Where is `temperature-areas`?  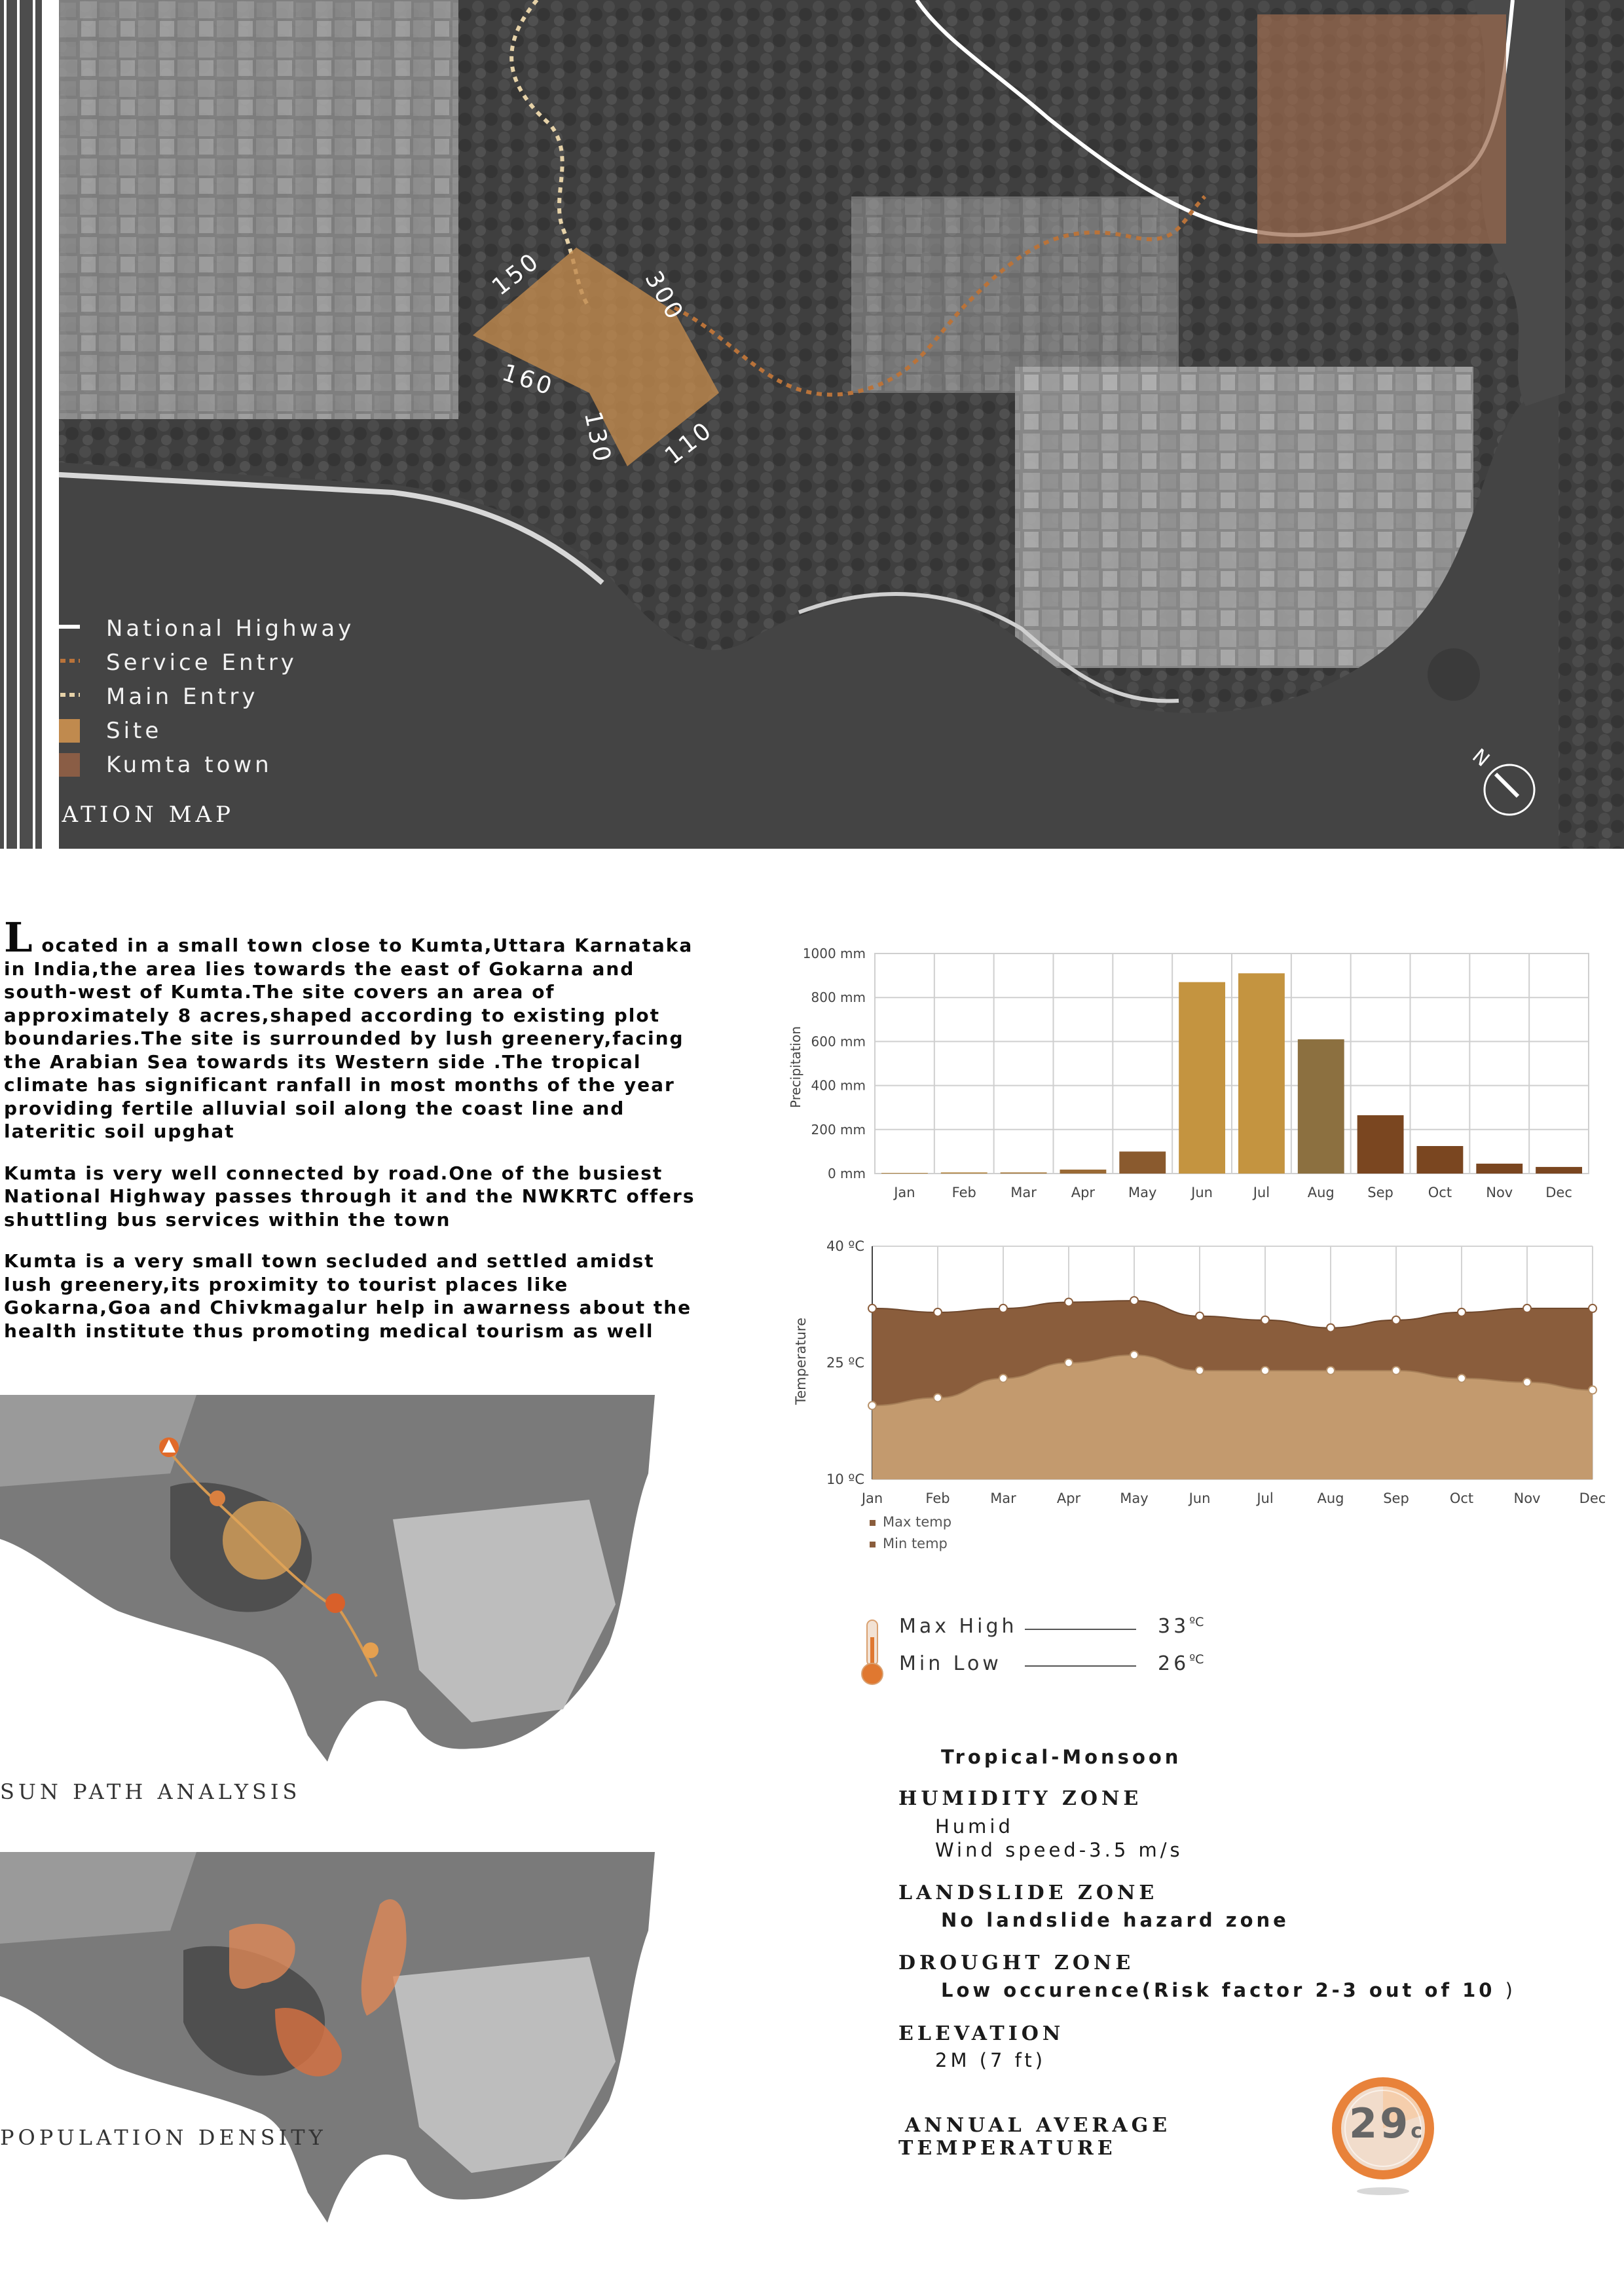 temperature-areas is located at coordinates (1232, 1389).